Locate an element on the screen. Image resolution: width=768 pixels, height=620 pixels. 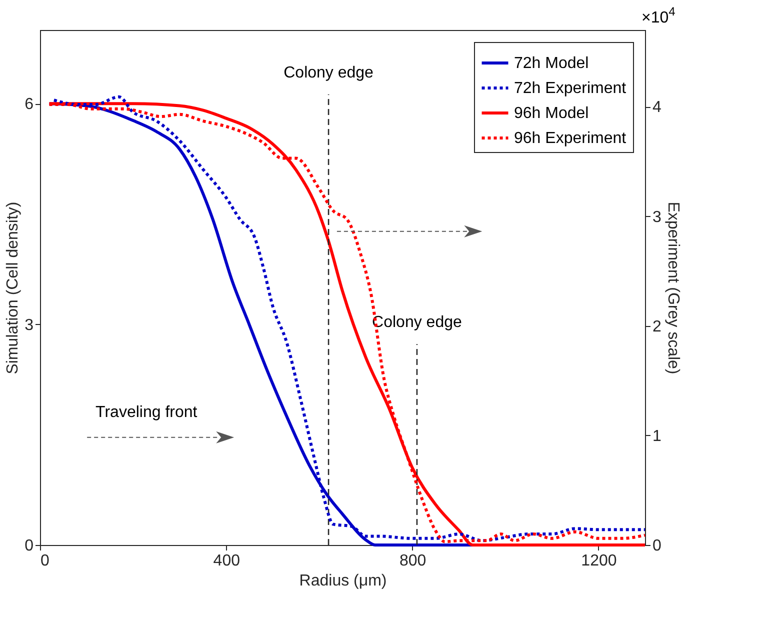
y2-tick-label: 3 is located at coordinates (657, 217).